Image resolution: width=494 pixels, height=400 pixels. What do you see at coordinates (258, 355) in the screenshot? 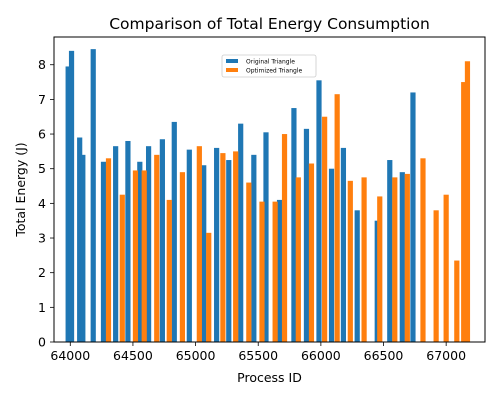
I see `x-tick-label-3: 65500` at bounding box center [258, 355].